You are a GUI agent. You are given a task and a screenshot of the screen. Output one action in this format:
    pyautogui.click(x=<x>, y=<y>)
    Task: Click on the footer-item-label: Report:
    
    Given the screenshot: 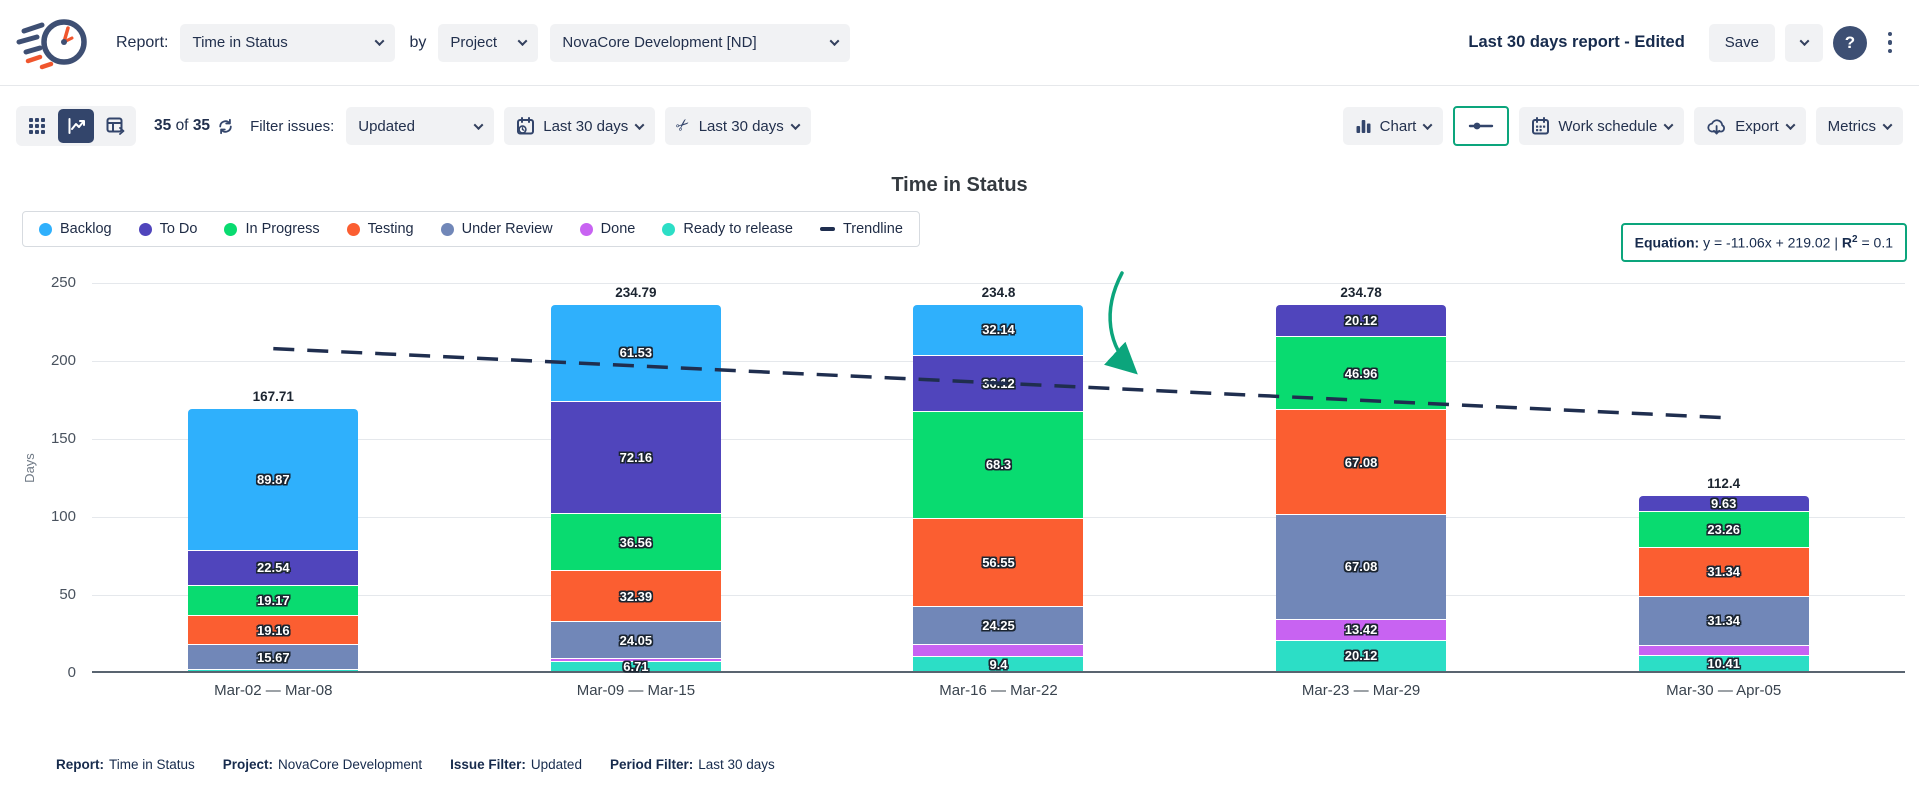 What is the action you would take?
    pyautogui.click(x=80, y=764)
    